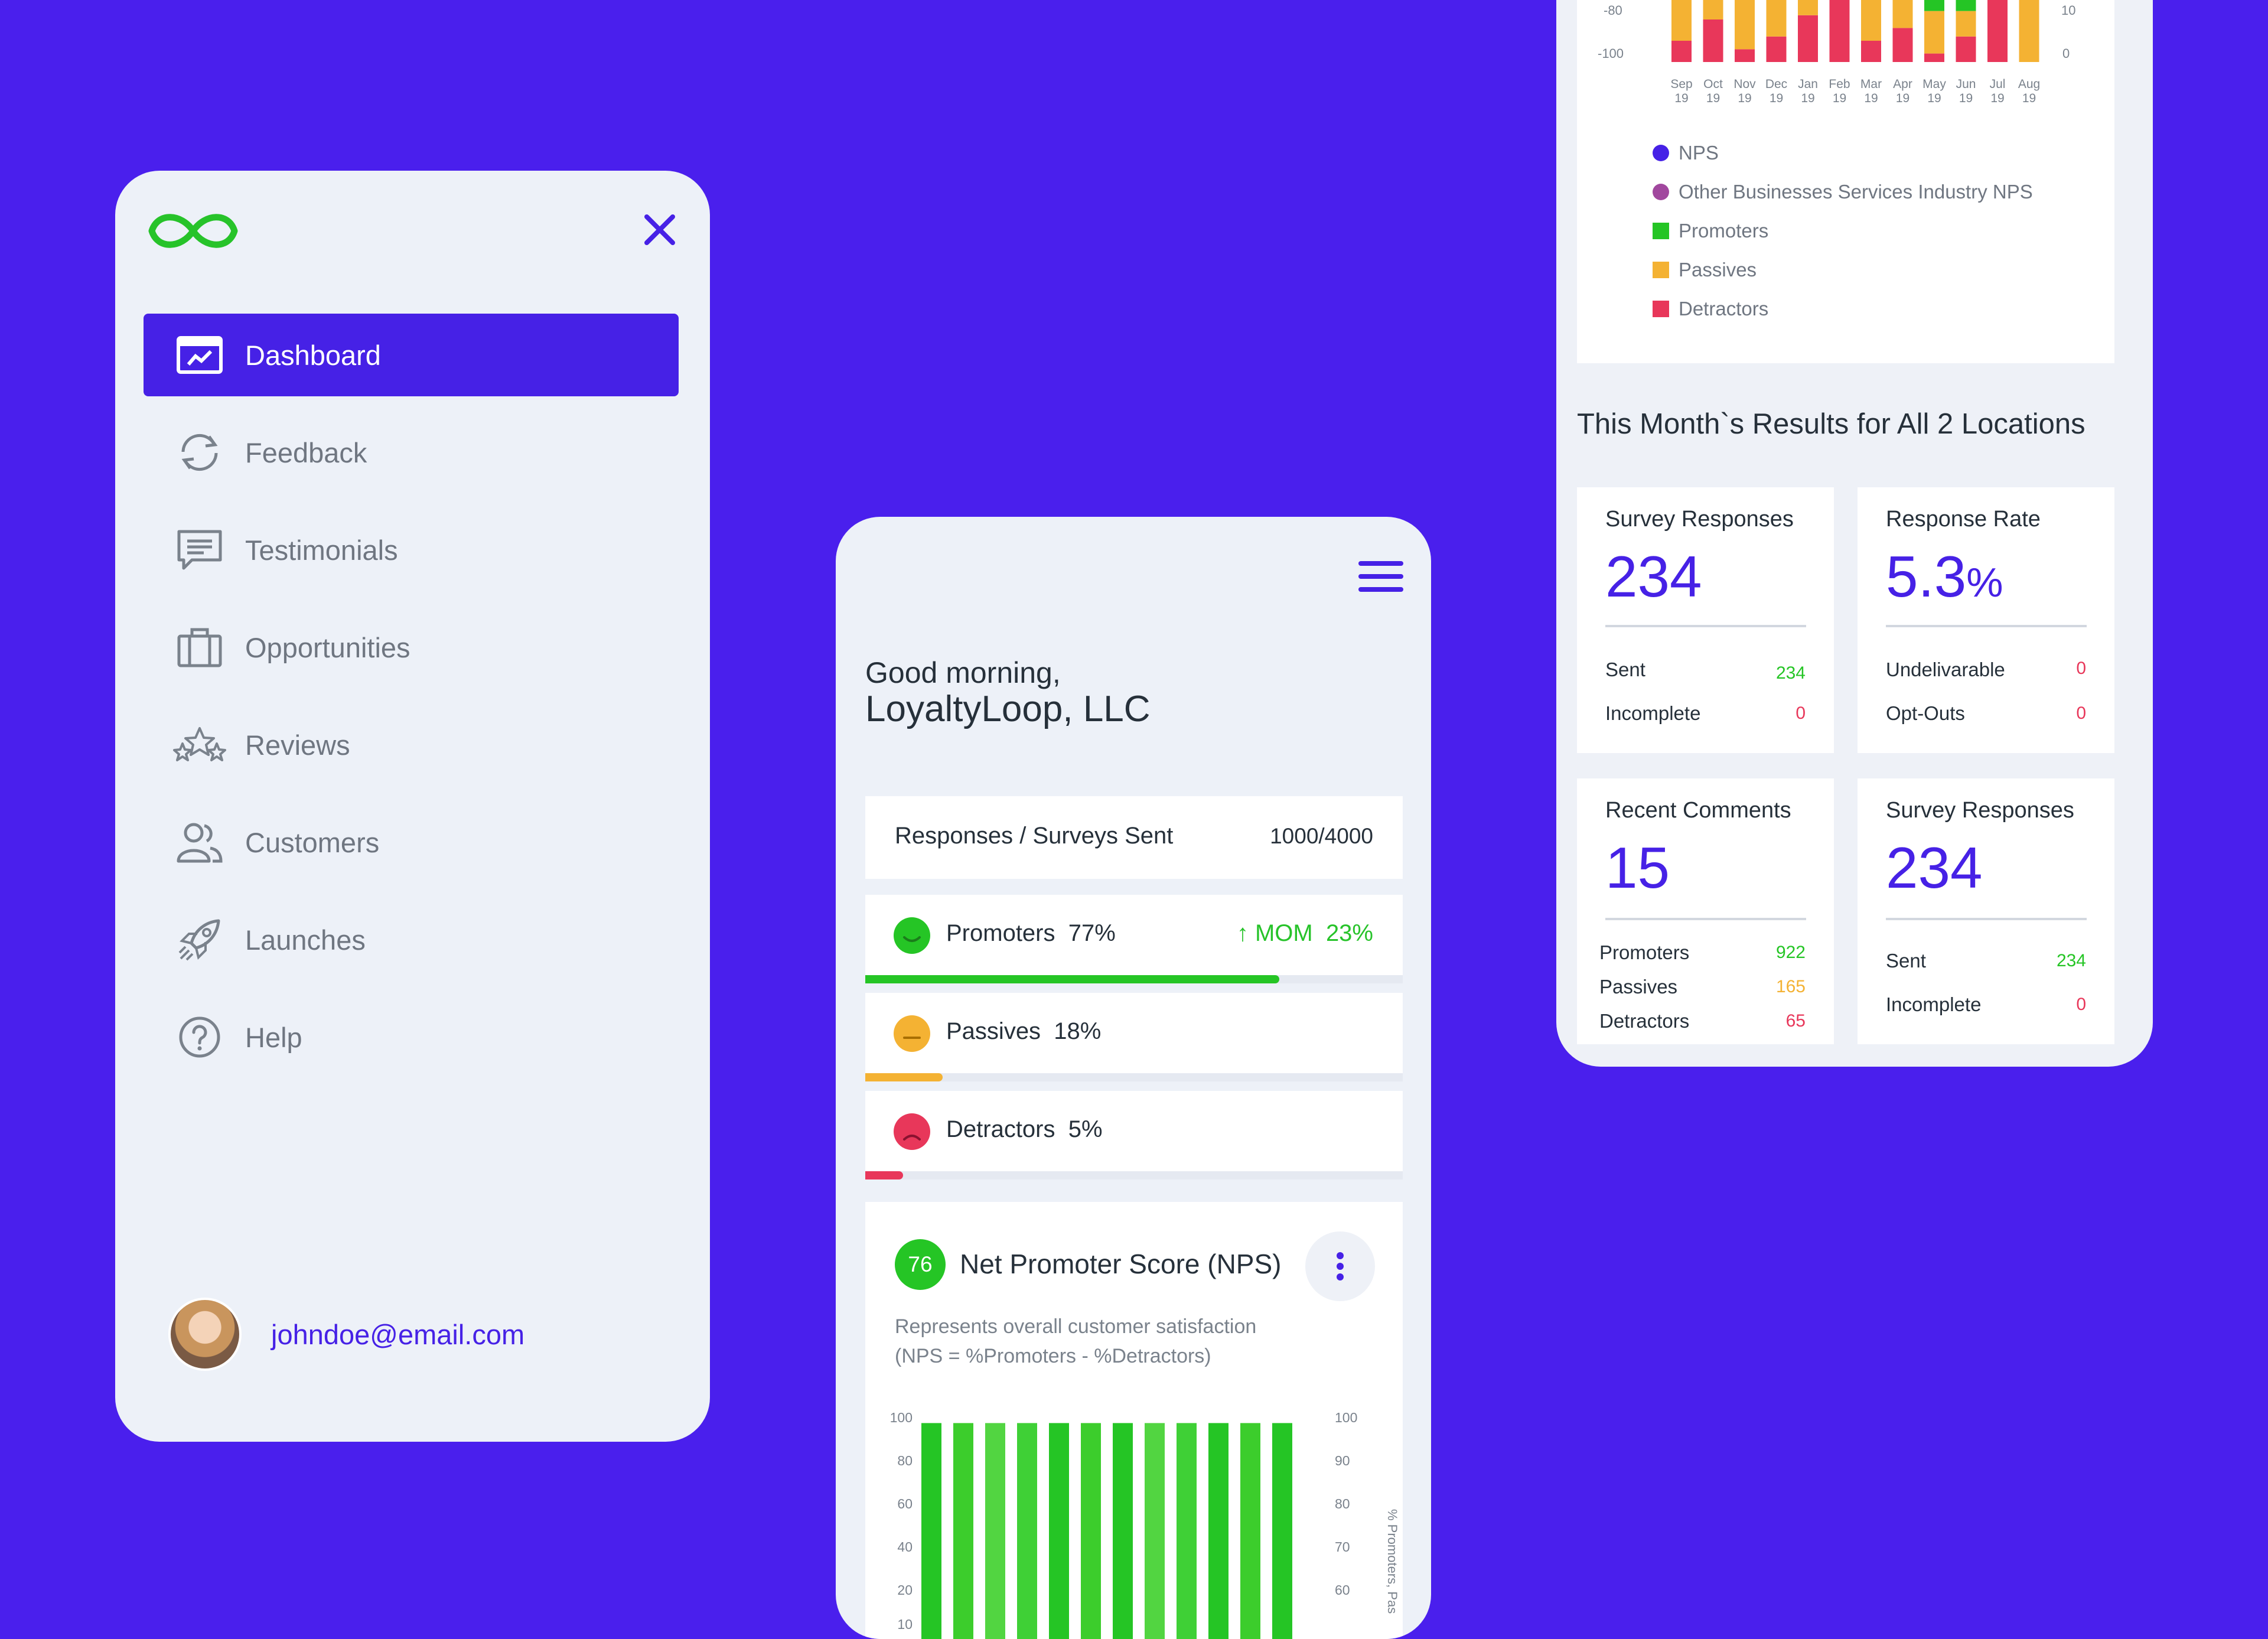 This screenshot has height=1639, width=2268. Describe the element at coordinates (199, 939) in the screenshot. I see `rocket-icon` at that location.